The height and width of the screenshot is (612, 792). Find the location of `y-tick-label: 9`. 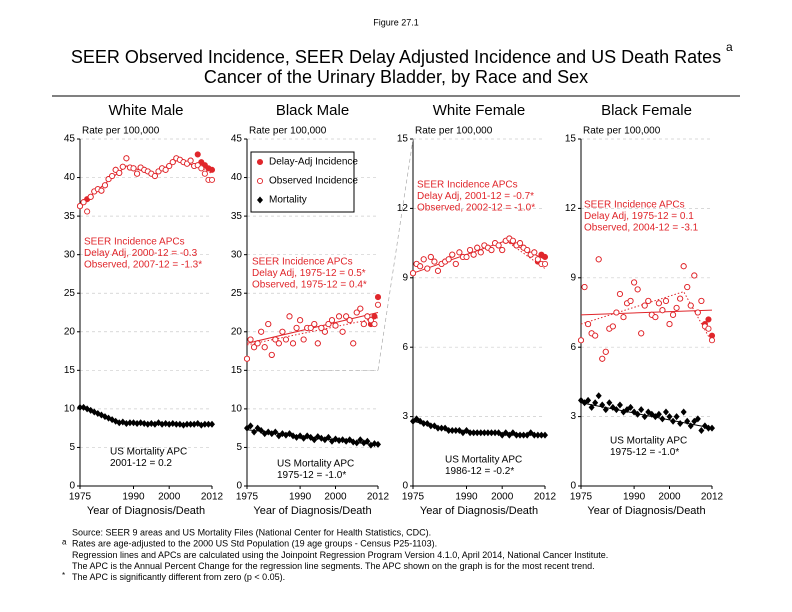

y-tick-label: 9 is located at coordinates (573, 277).